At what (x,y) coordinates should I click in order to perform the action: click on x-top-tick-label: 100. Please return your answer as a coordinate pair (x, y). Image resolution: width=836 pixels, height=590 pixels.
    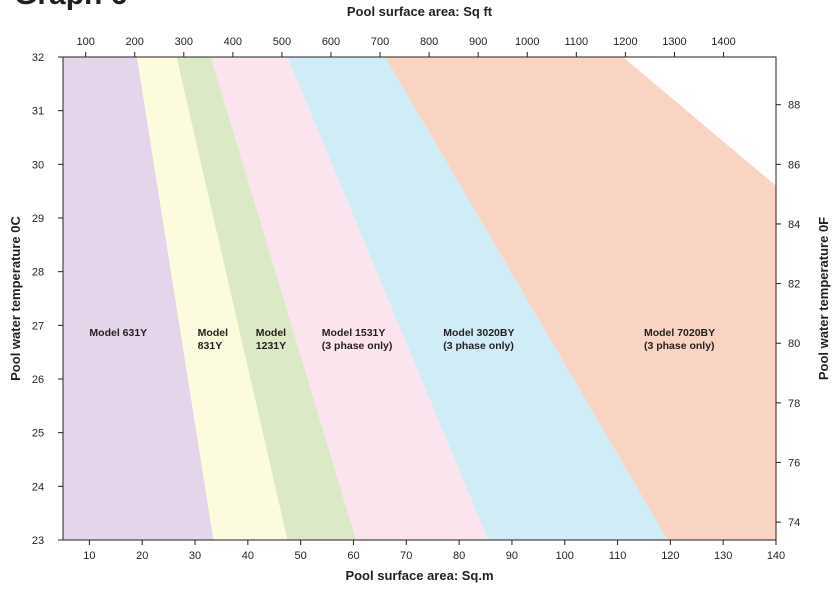
    Looking at the image, I should click on (85, 42).